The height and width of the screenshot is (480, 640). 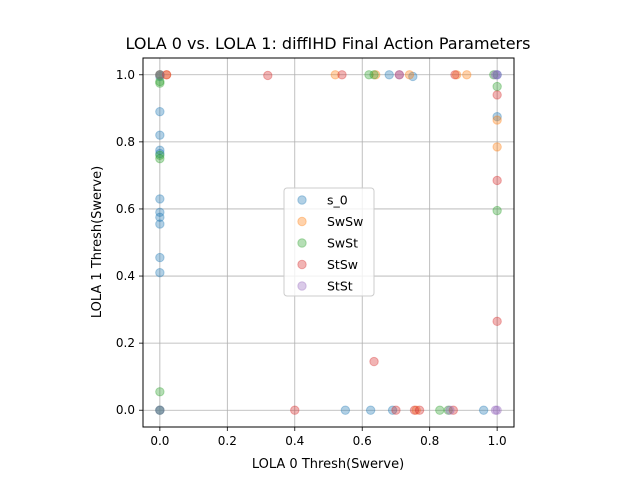 I want to click on x-tick-label: 0.4, so click(x=294, y=441).